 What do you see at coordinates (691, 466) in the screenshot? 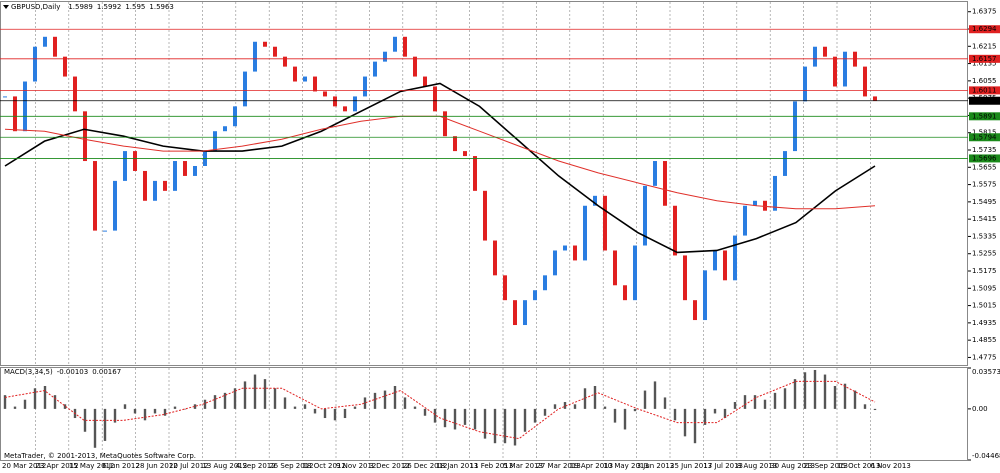
I see `x-tick-label: 25 Jun 2013` at bounding box center [691, 466].